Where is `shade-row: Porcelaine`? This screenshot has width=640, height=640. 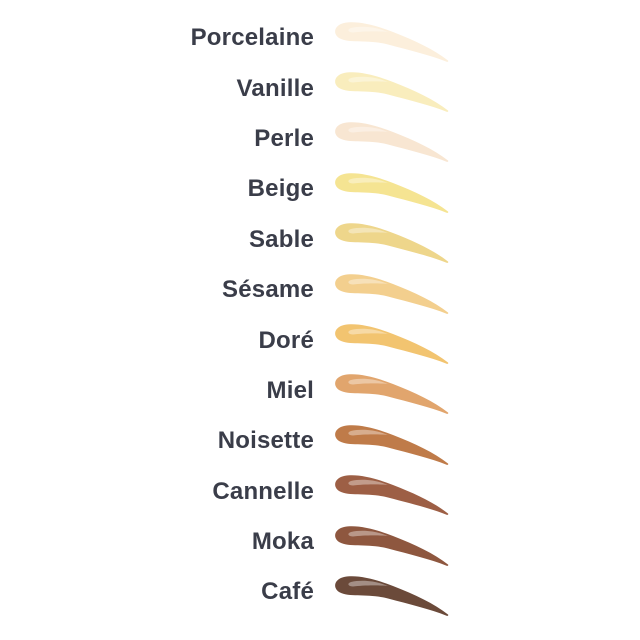
shade-row: Porcelaine is located at coordinates (320, 38).